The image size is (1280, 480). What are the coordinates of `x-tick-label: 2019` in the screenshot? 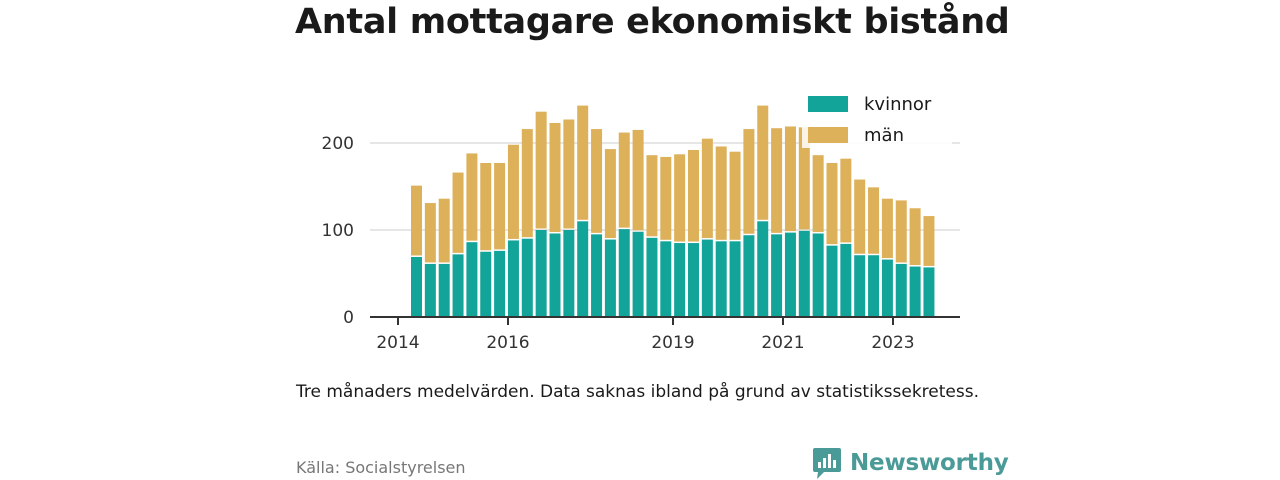 It's located at (672, 343).